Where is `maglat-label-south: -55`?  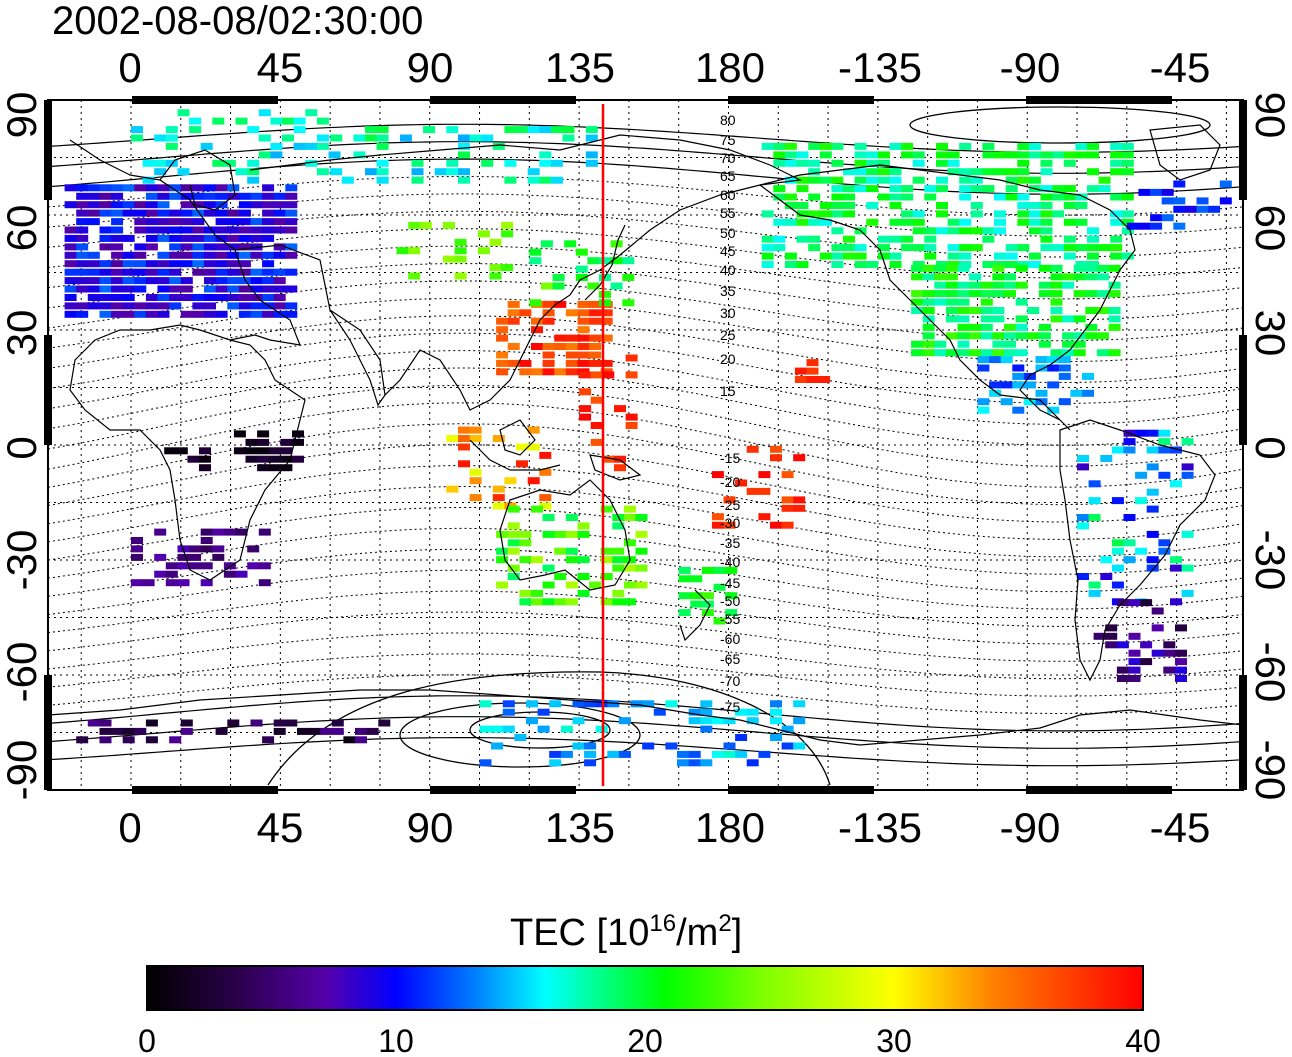
maglat-label-south: -55 is located at coordinates (730, 619).